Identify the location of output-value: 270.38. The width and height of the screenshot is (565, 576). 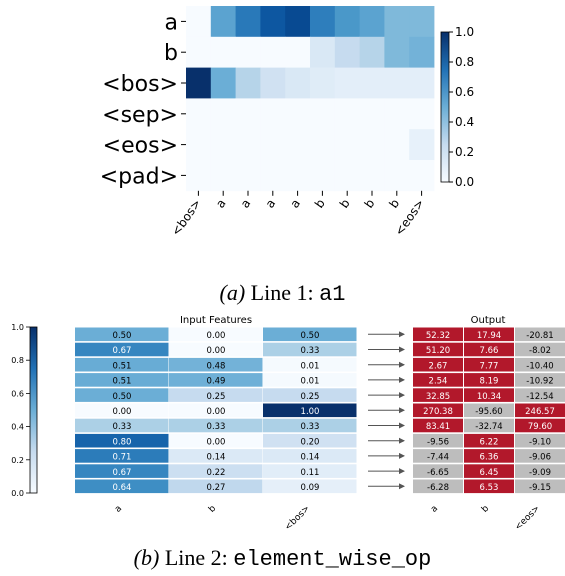
(438, 412).